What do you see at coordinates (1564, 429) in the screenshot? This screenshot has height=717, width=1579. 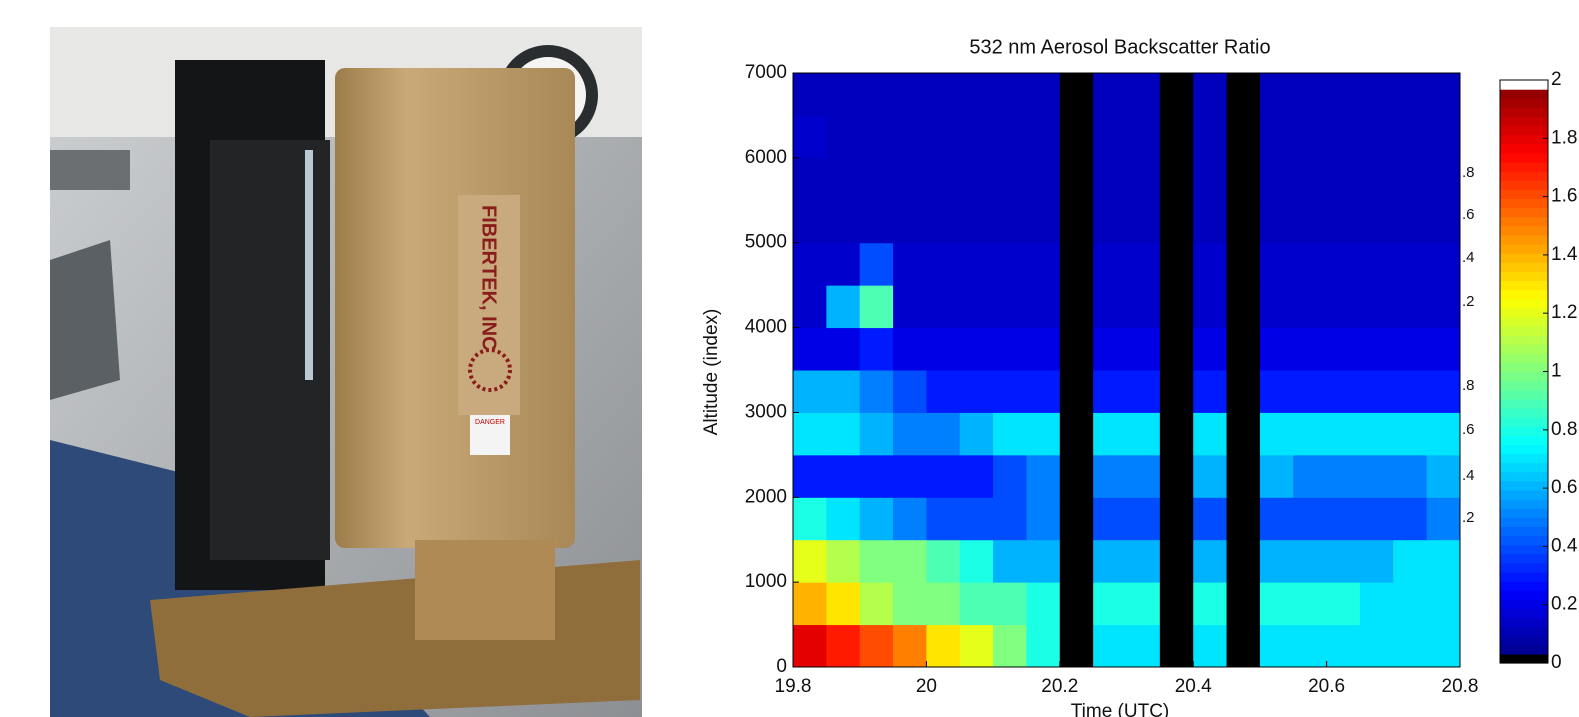 I see `colorbar-tick-label: 0.8` at bounding box center [1564, 429].